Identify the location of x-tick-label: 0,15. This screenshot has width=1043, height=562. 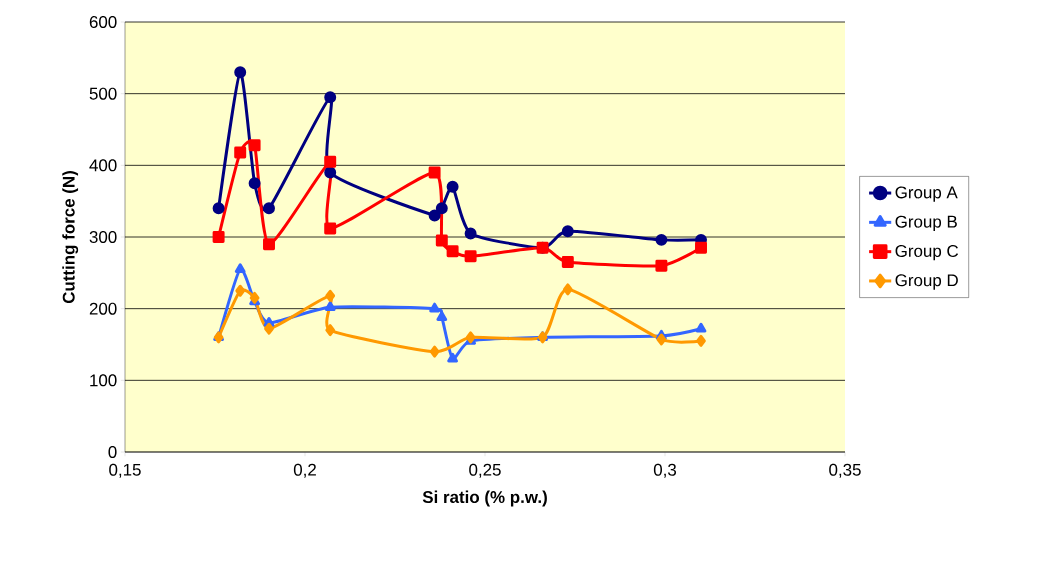
(125, 470).